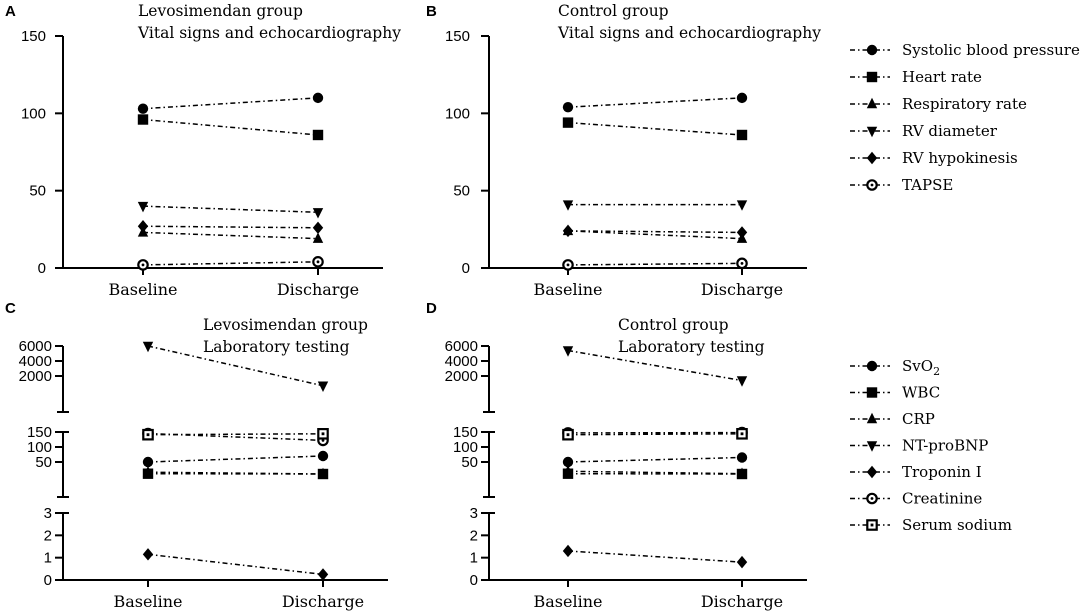  I want to click on legend-bottom-nt-probnp-label: NT-proBNP, so click(945, 446).